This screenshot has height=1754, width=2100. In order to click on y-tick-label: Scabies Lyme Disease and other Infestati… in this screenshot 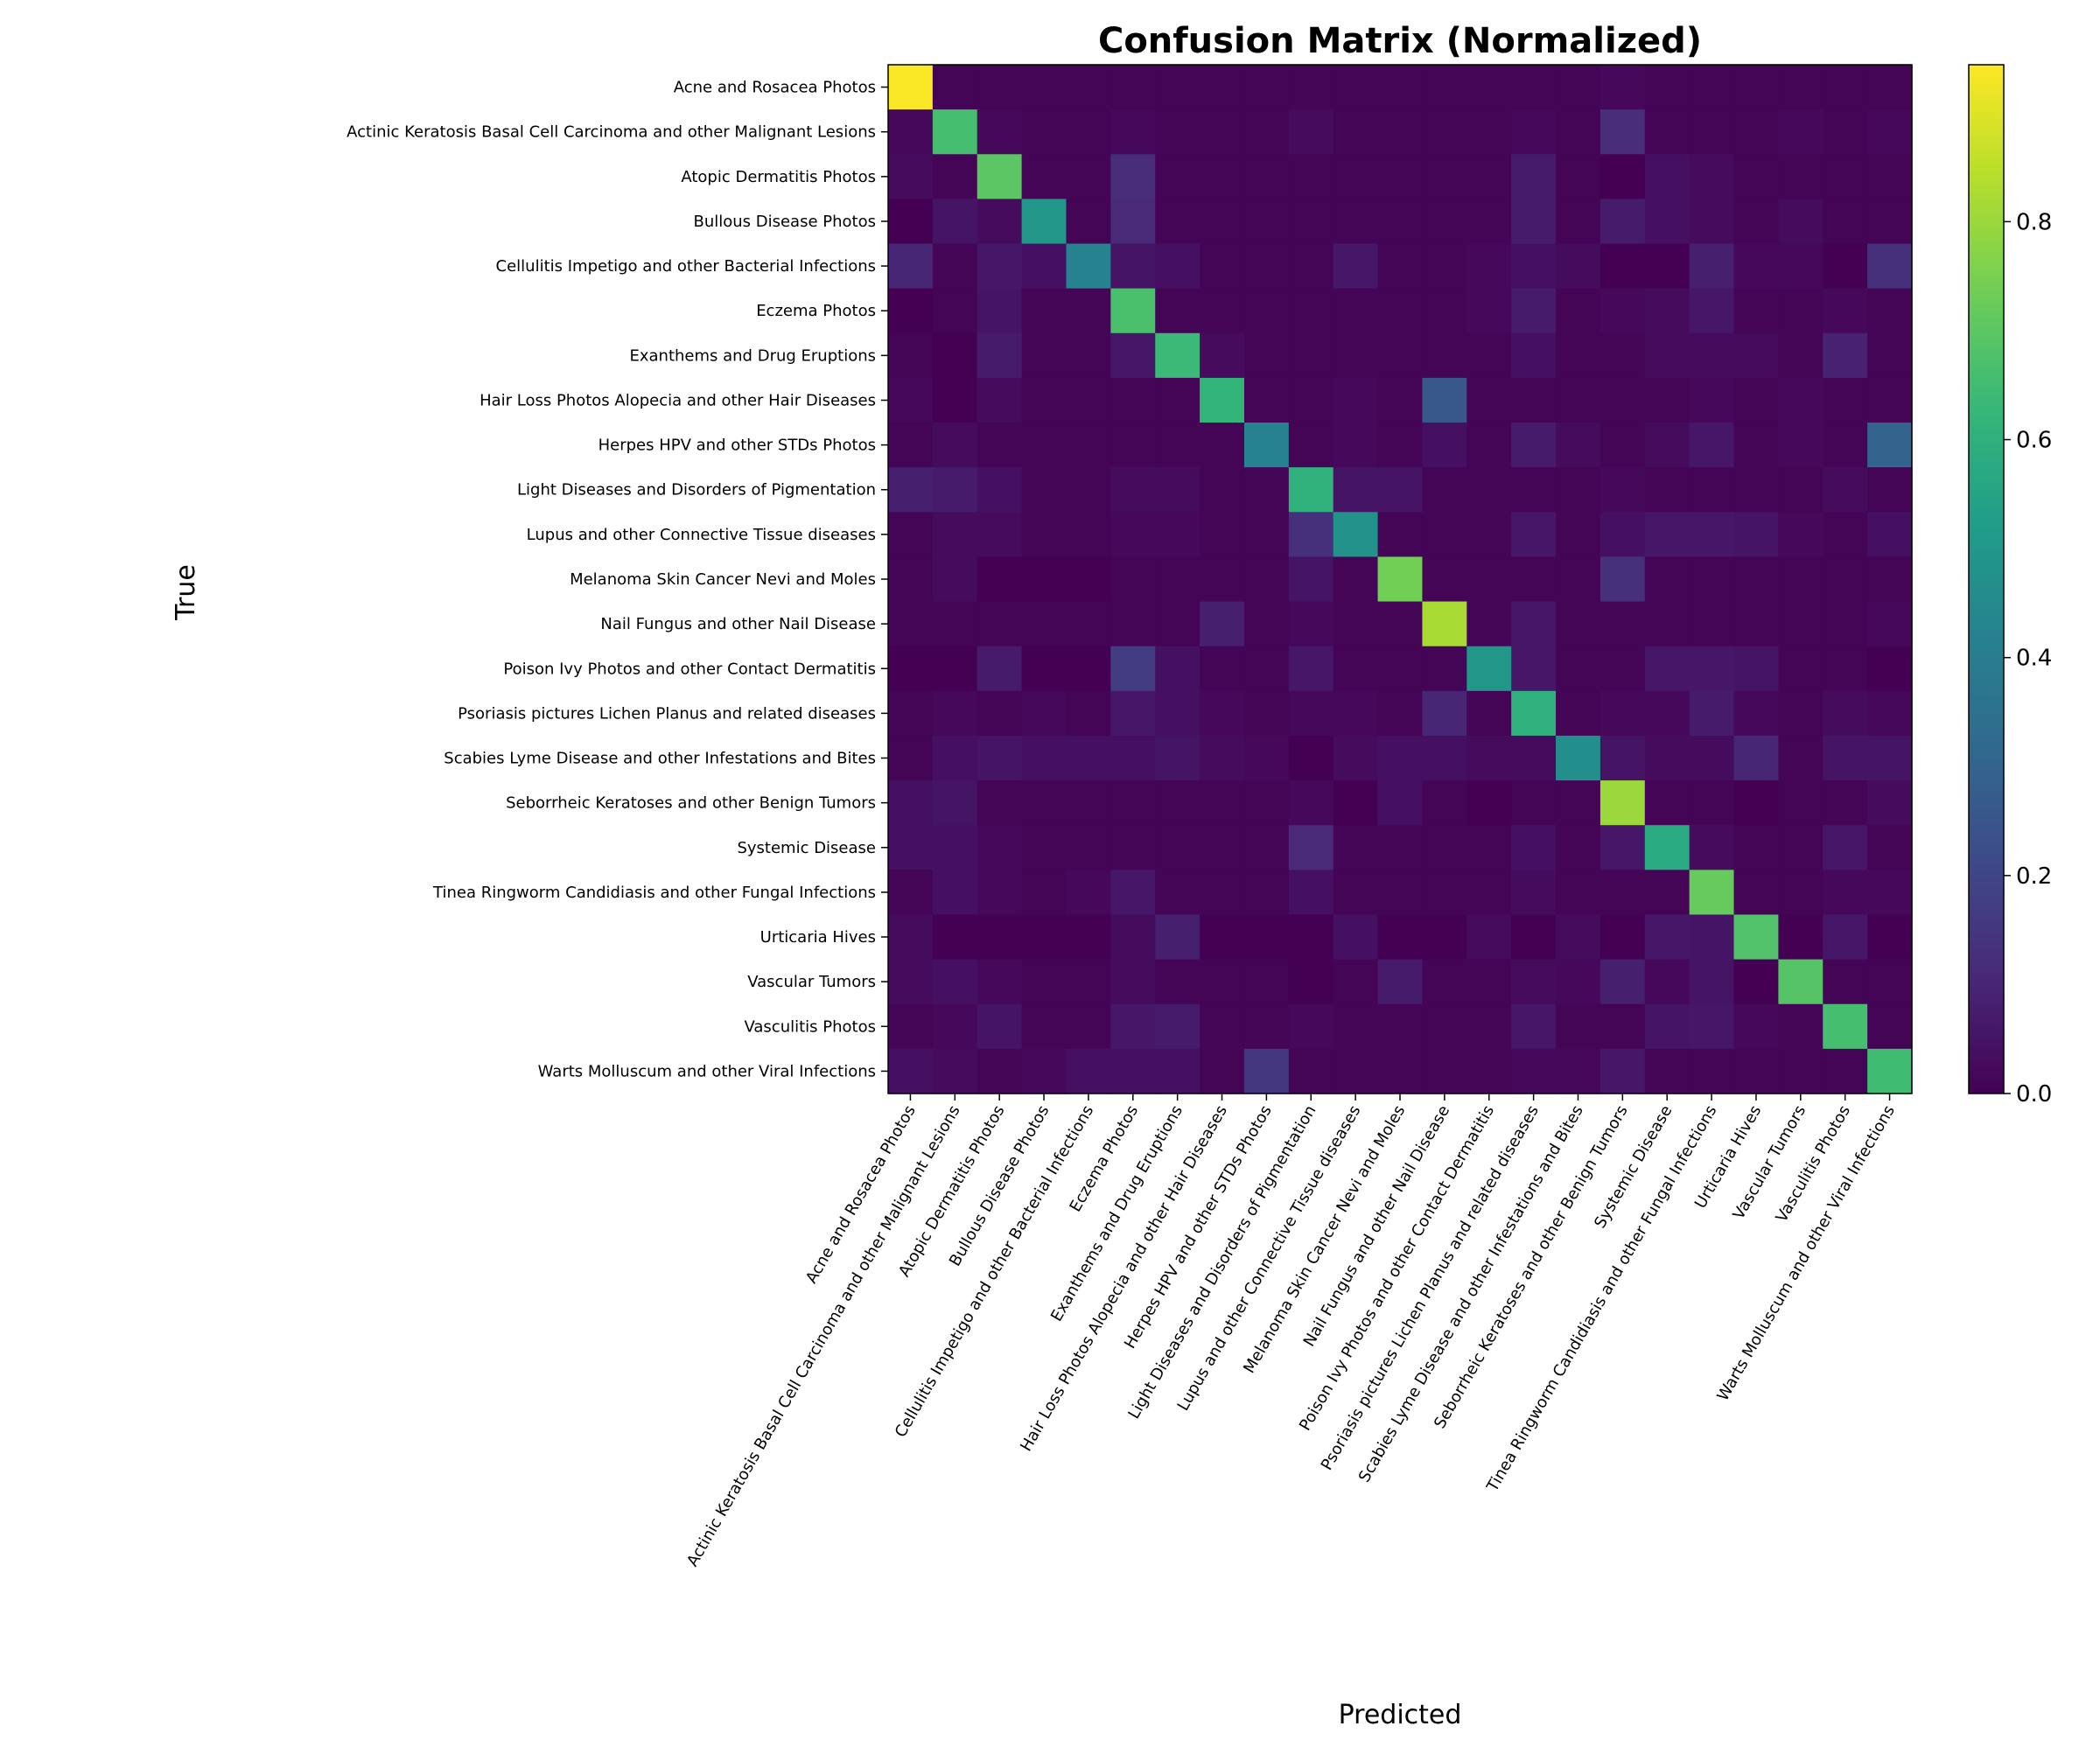, I will do `click(660, 759)`.